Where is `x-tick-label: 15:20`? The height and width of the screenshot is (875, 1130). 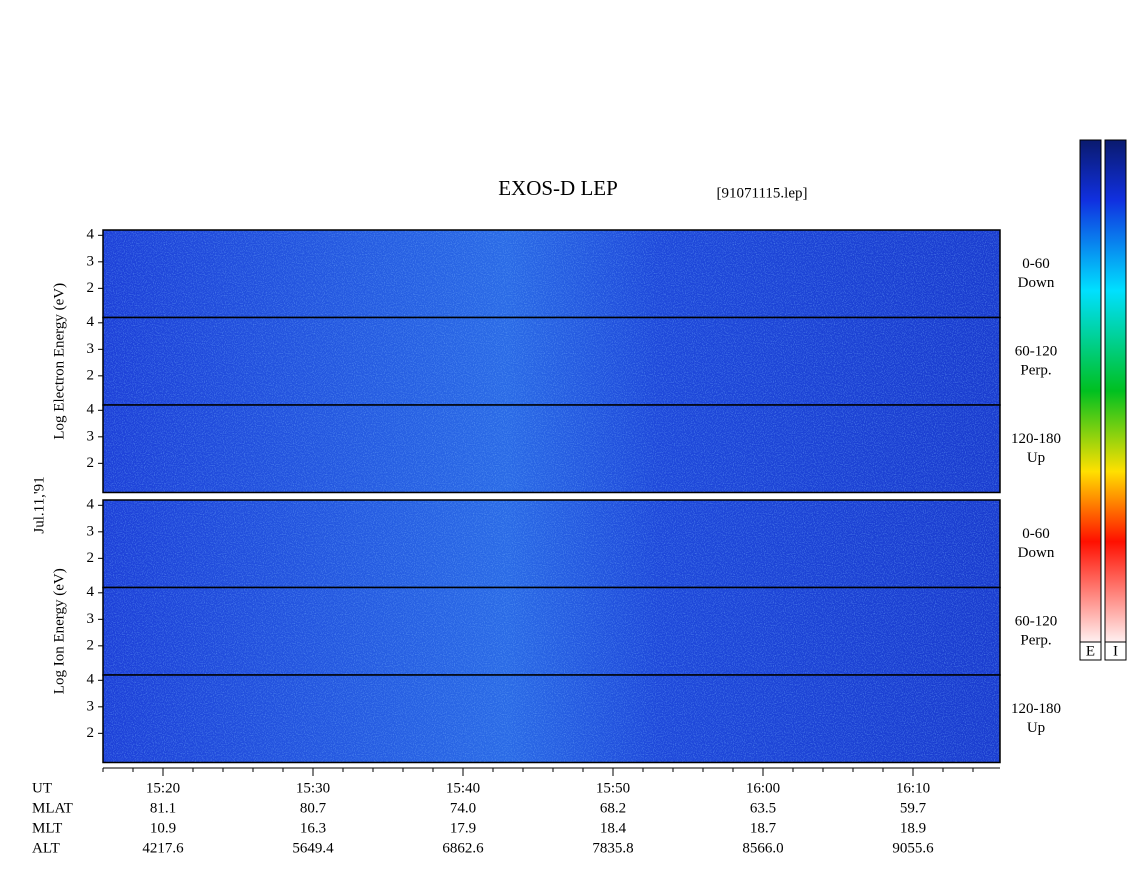 x-tick-label: 15:20 is located at coordinates (163, 788).